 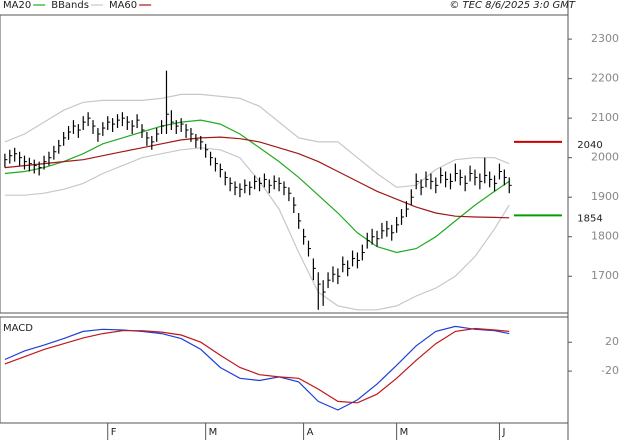 What do you see at coordinates (605, 157) in the screenshot?
I see `y-tick-label: 2000` at bounding box center [605, 157].